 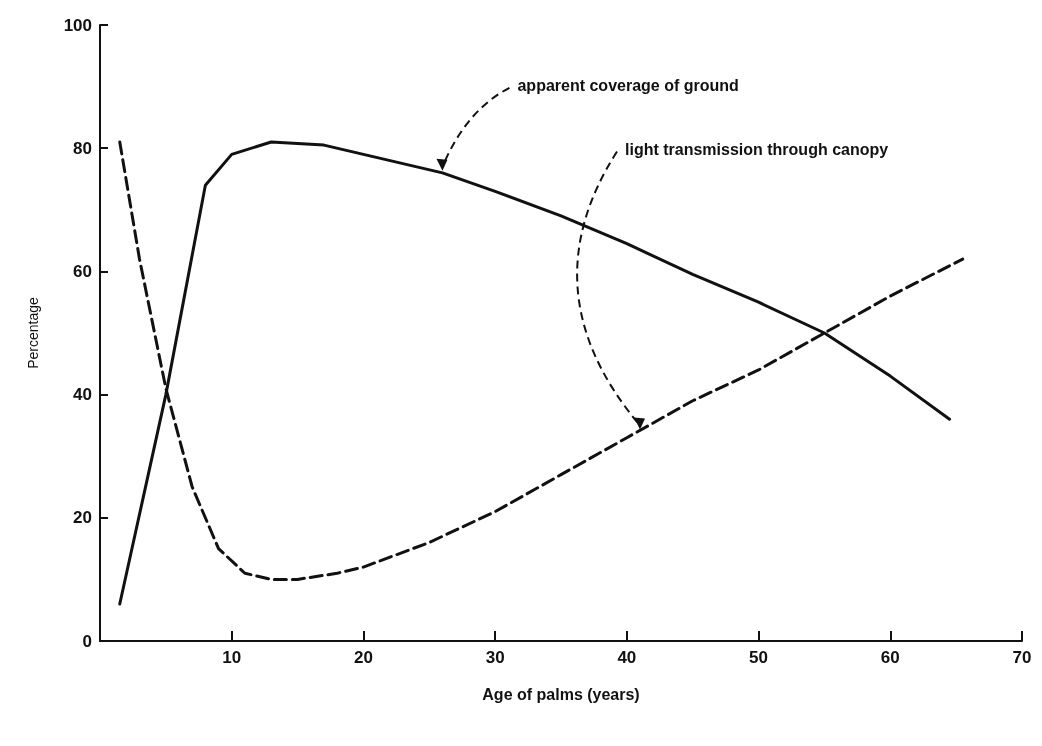 I want to click on annotation: light transmission through canopy, so click(x=757, y=150).